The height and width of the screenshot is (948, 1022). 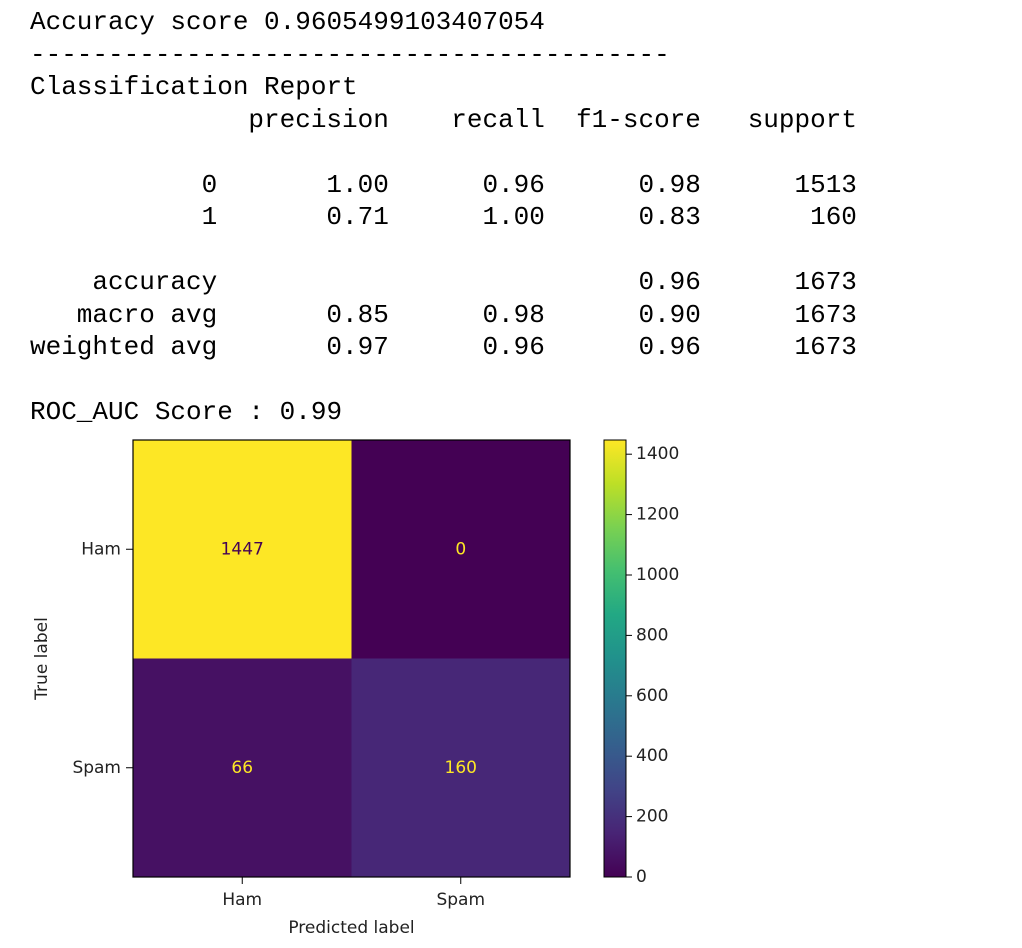 What do you see at coordinates (155, 282) in the screenshot?
I see `row-label: accuracy` at bounding box center [155, 282].